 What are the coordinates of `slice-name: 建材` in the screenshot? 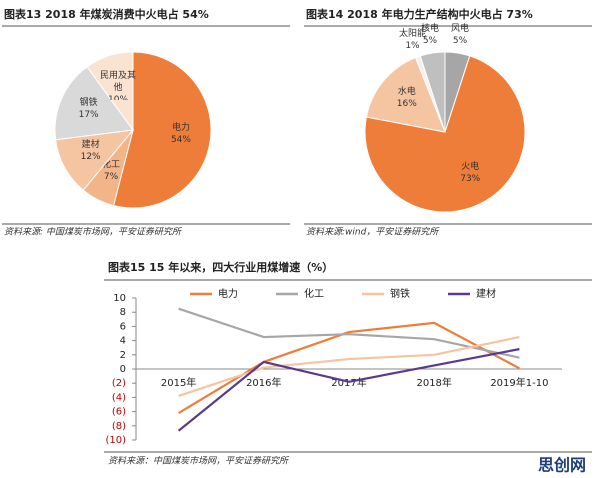 It's located at (90, 145).